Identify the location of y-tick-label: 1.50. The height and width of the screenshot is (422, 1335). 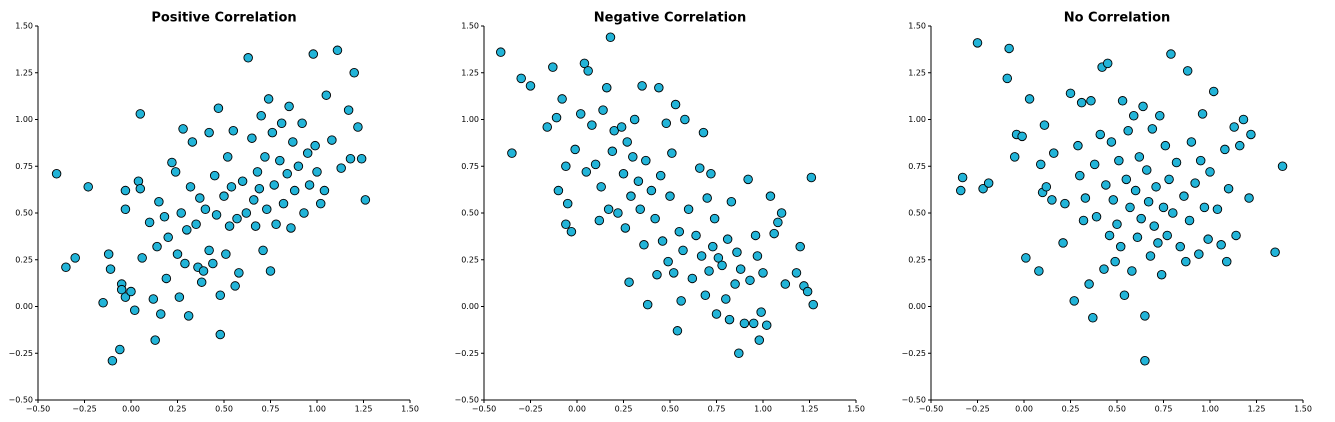
(917, 26).